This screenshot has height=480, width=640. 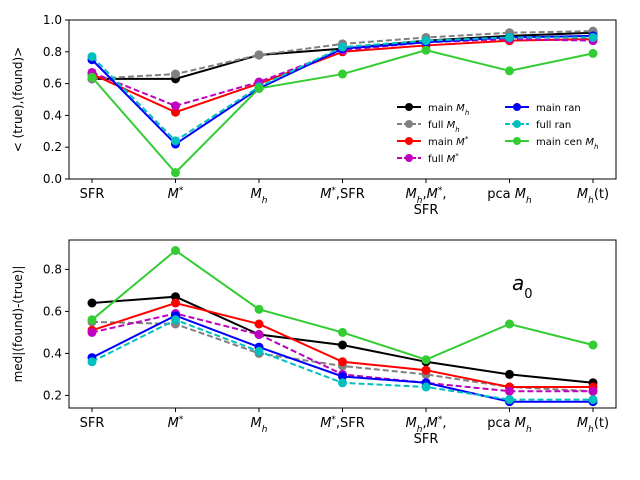 What do you see at coordinates (444, 127) in the screenshot?
I see `legend-label: full Mh` at bounding box center [444, 127].